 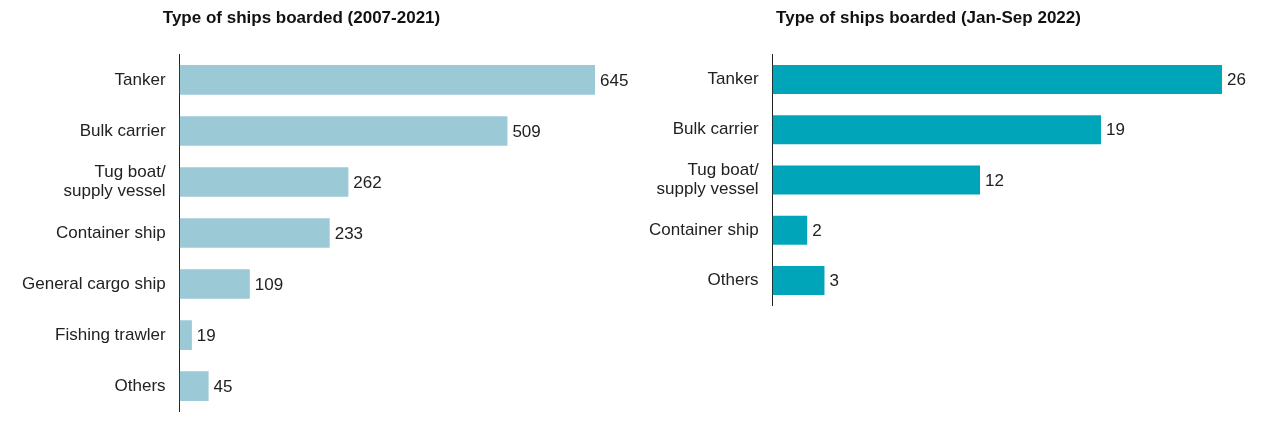 I want to click on data-label: 12, so click(x=994, y=180).